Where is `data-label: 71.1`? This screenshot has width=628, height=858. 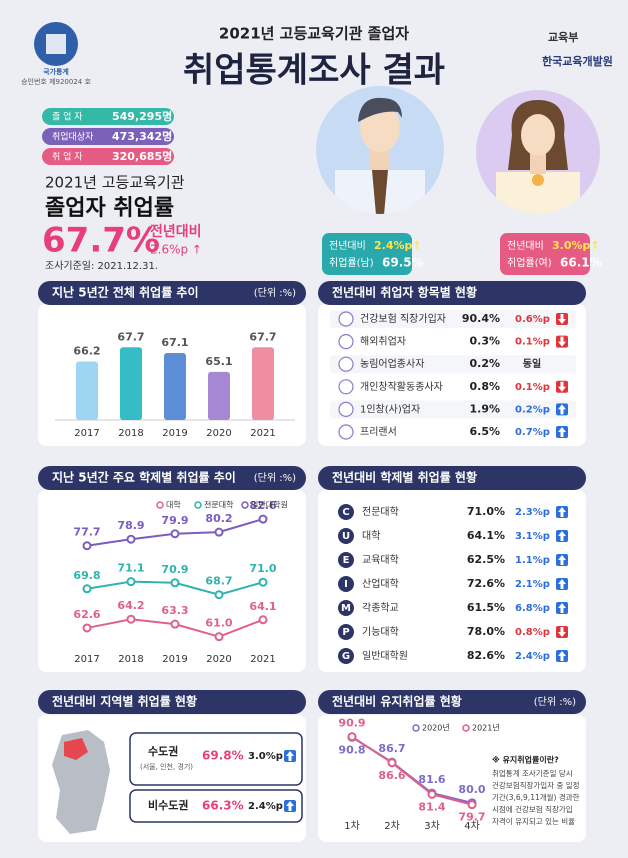
data-label: 71.1 is located at coordinates (130, 568).